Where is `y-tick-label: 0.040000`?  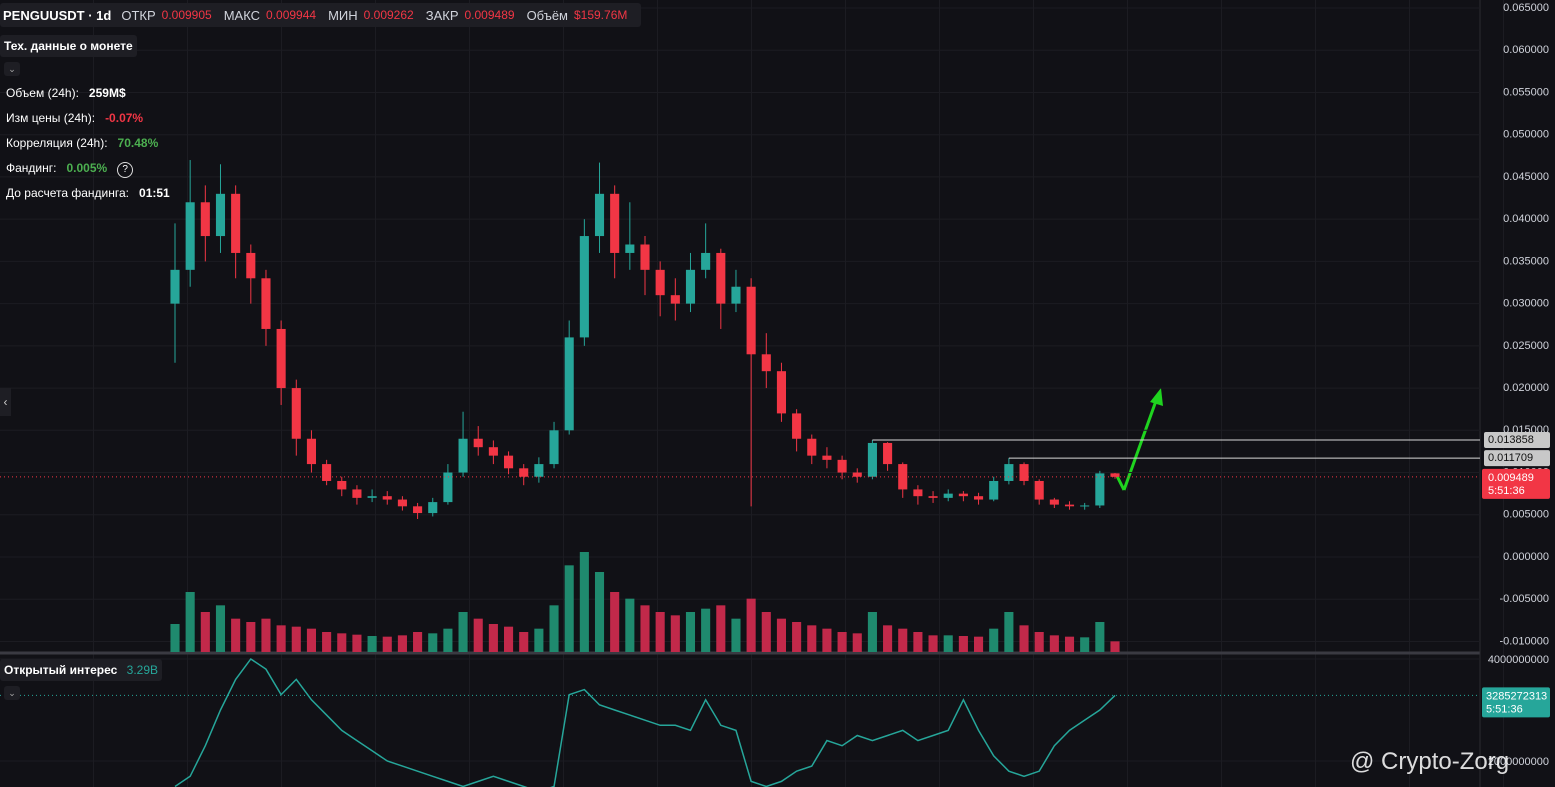 y-tick-label: 0.040000 is located at coordinates (1526, 219).